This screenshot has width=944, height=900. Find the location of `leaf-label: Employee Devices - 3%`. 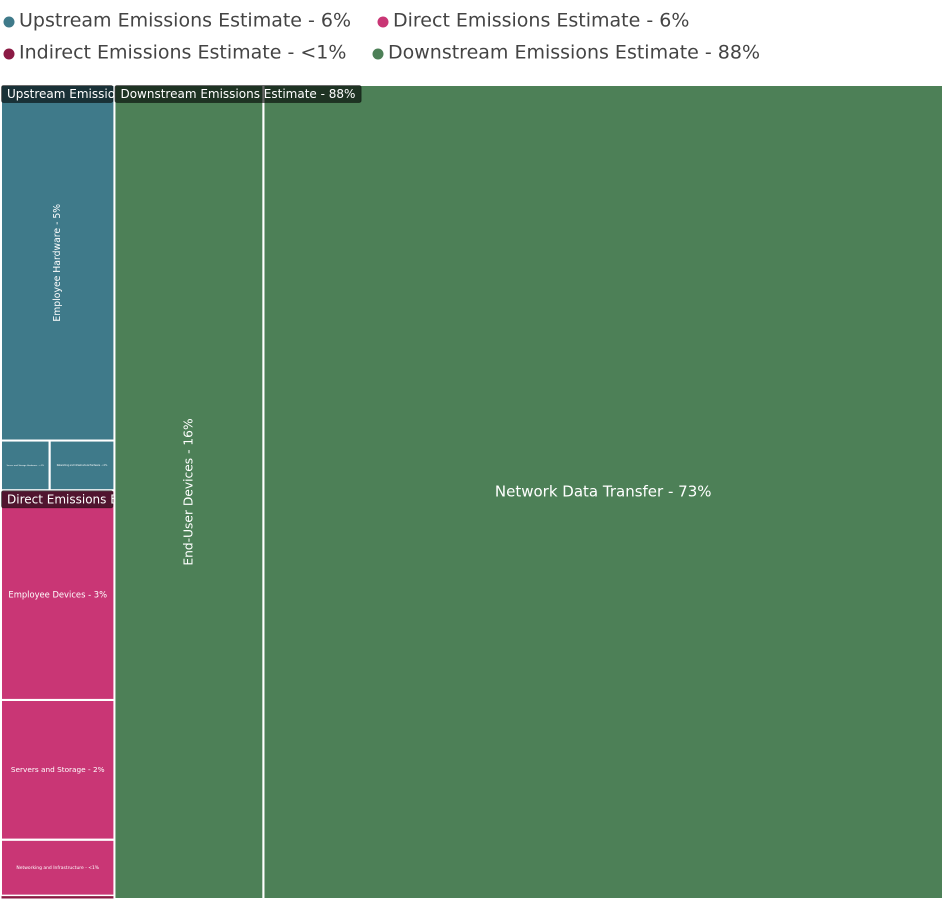

leaf-label: Employee Devices - 3% is located at coordinates (57, 595).